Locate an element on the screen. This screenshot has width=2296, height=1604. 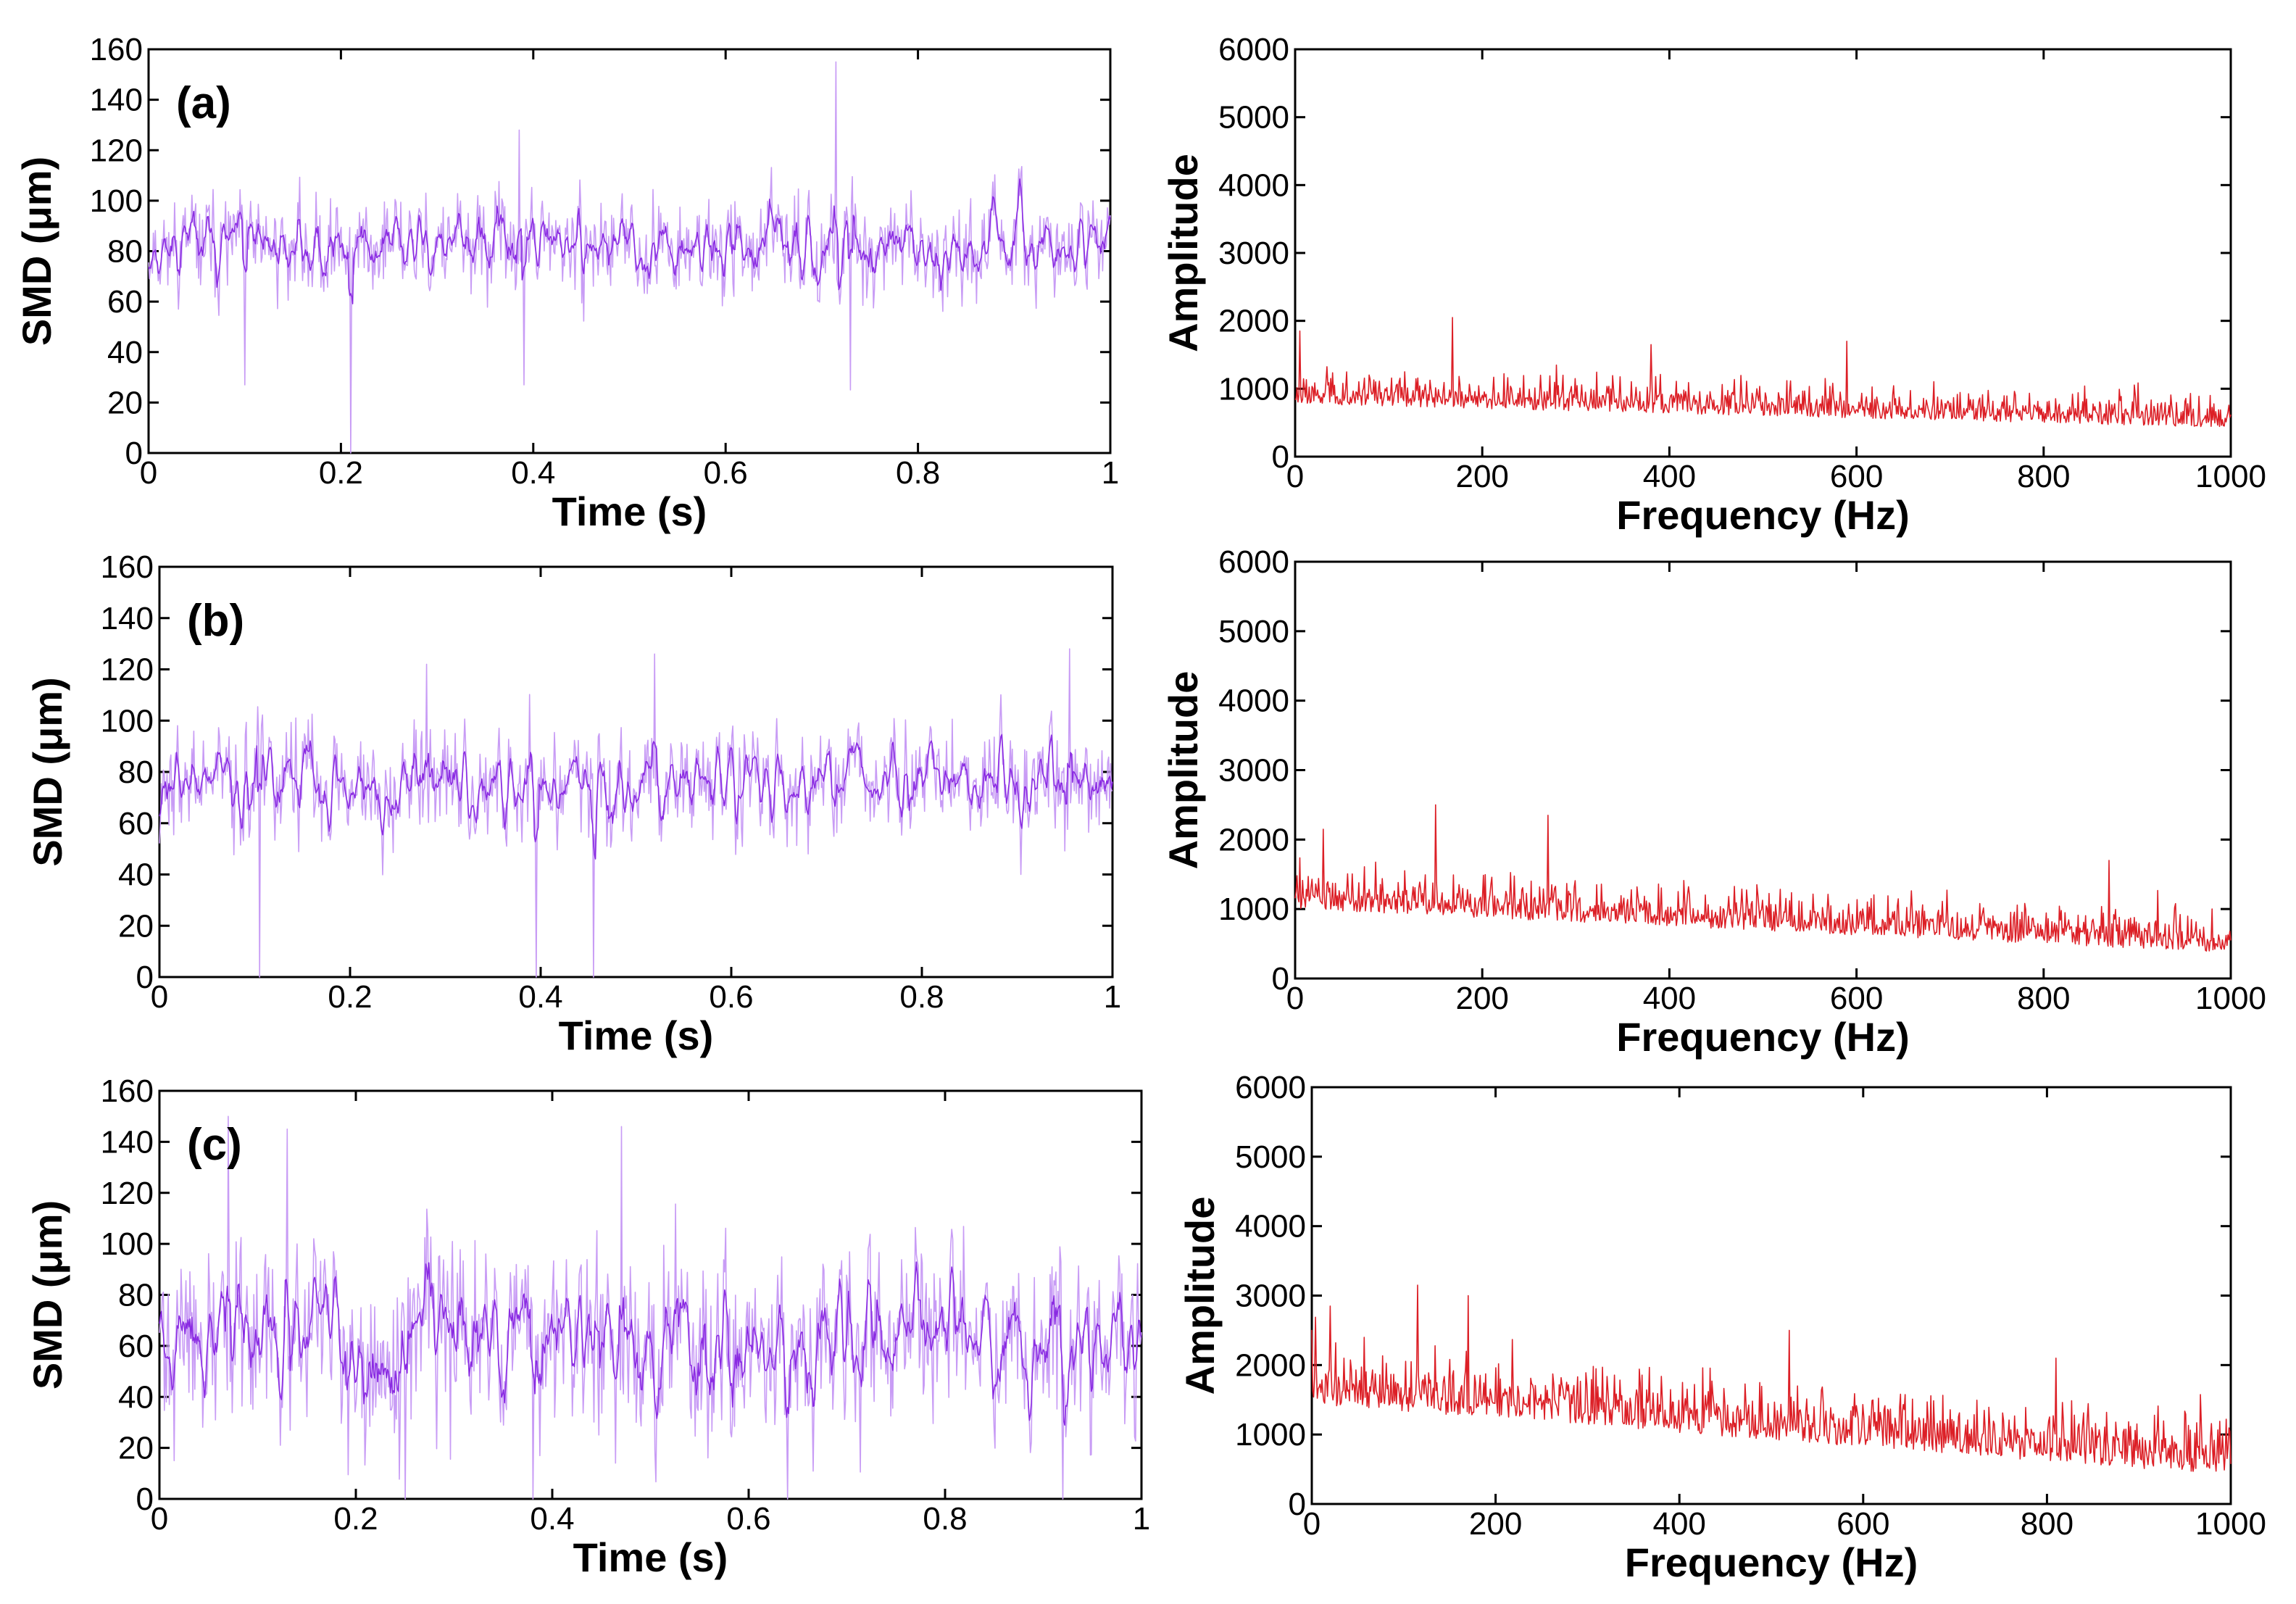
plot-frame is located at coordinates (1763, 770).